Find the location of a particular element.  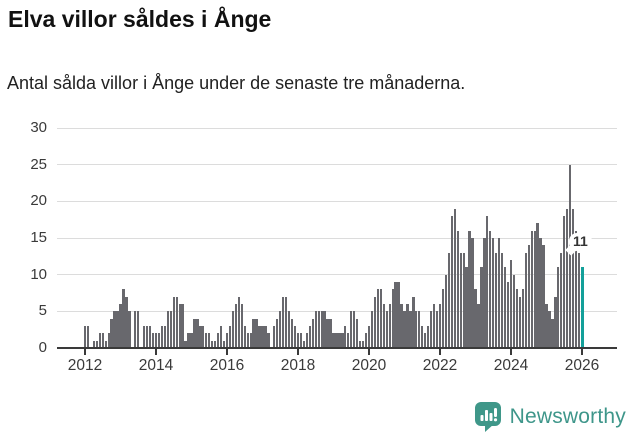

x-tick-label: 2026 is located at coordinates (582, 365).